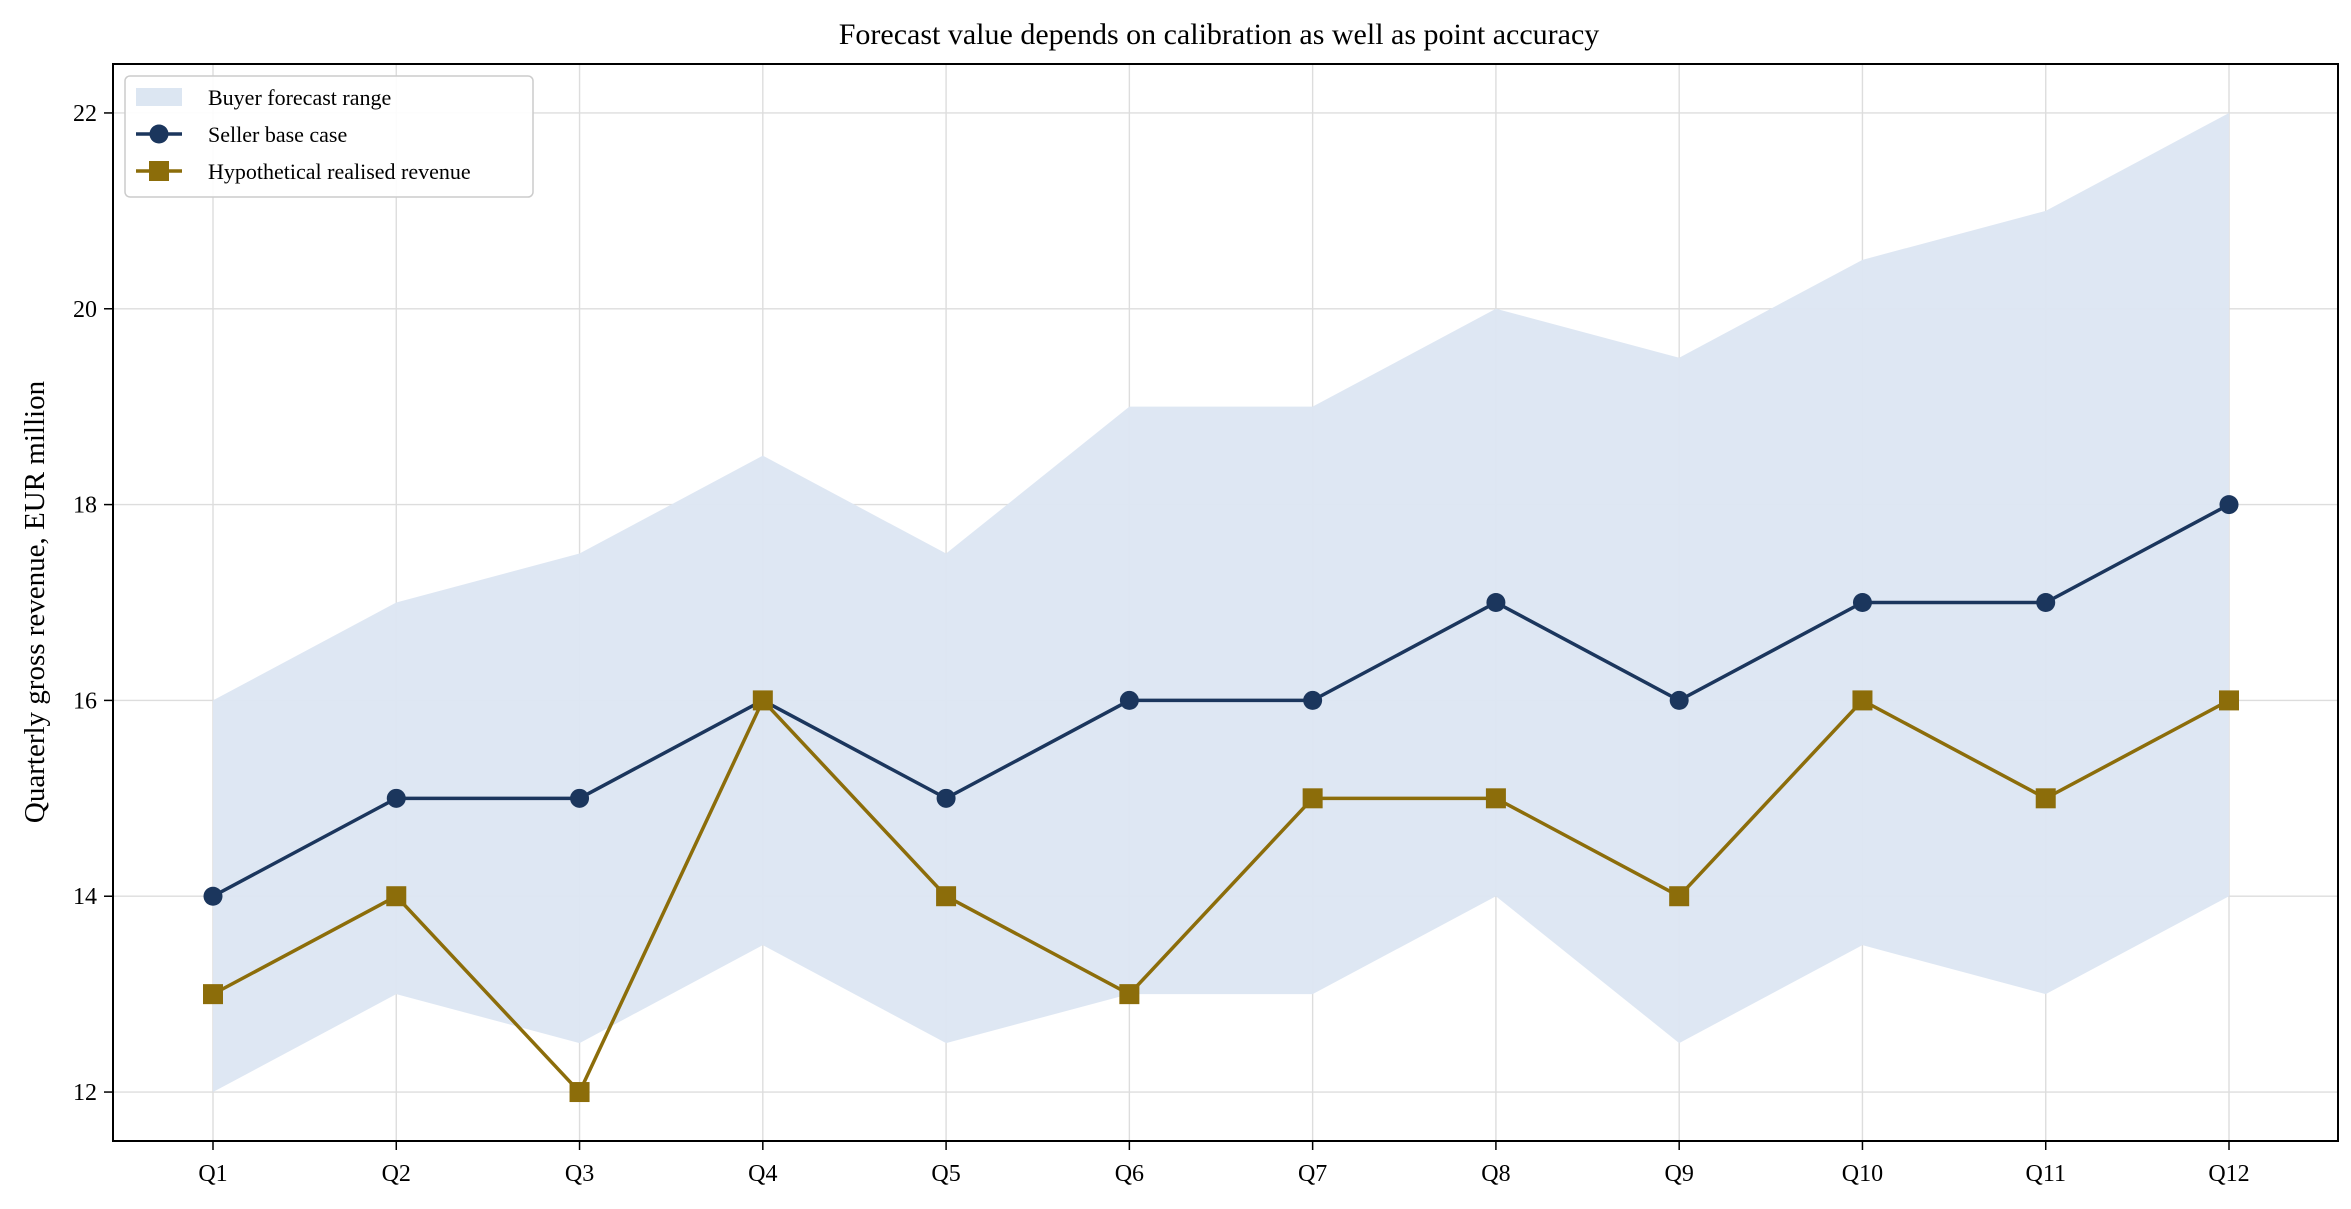 This screenshot has width=2351, height=1209. Describe the element at coordinates (85, 310) in the screenshot. I see `y-tick-label: 20` at that location.